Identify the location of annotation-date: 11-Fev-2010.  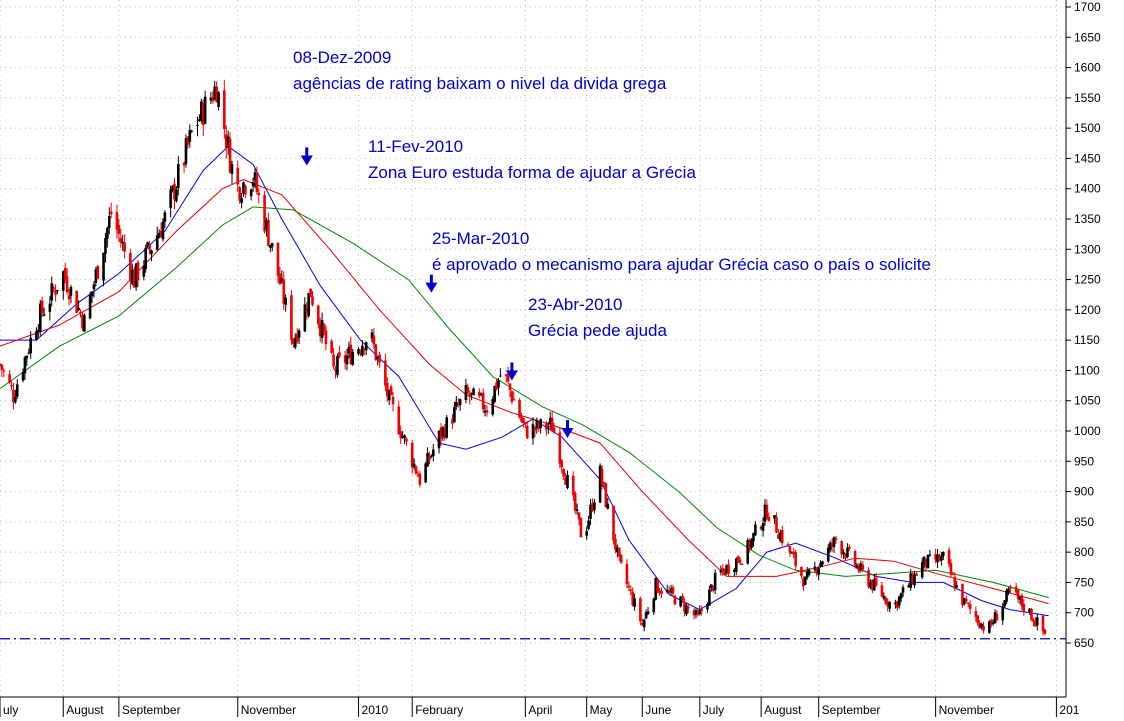
(415, 146).